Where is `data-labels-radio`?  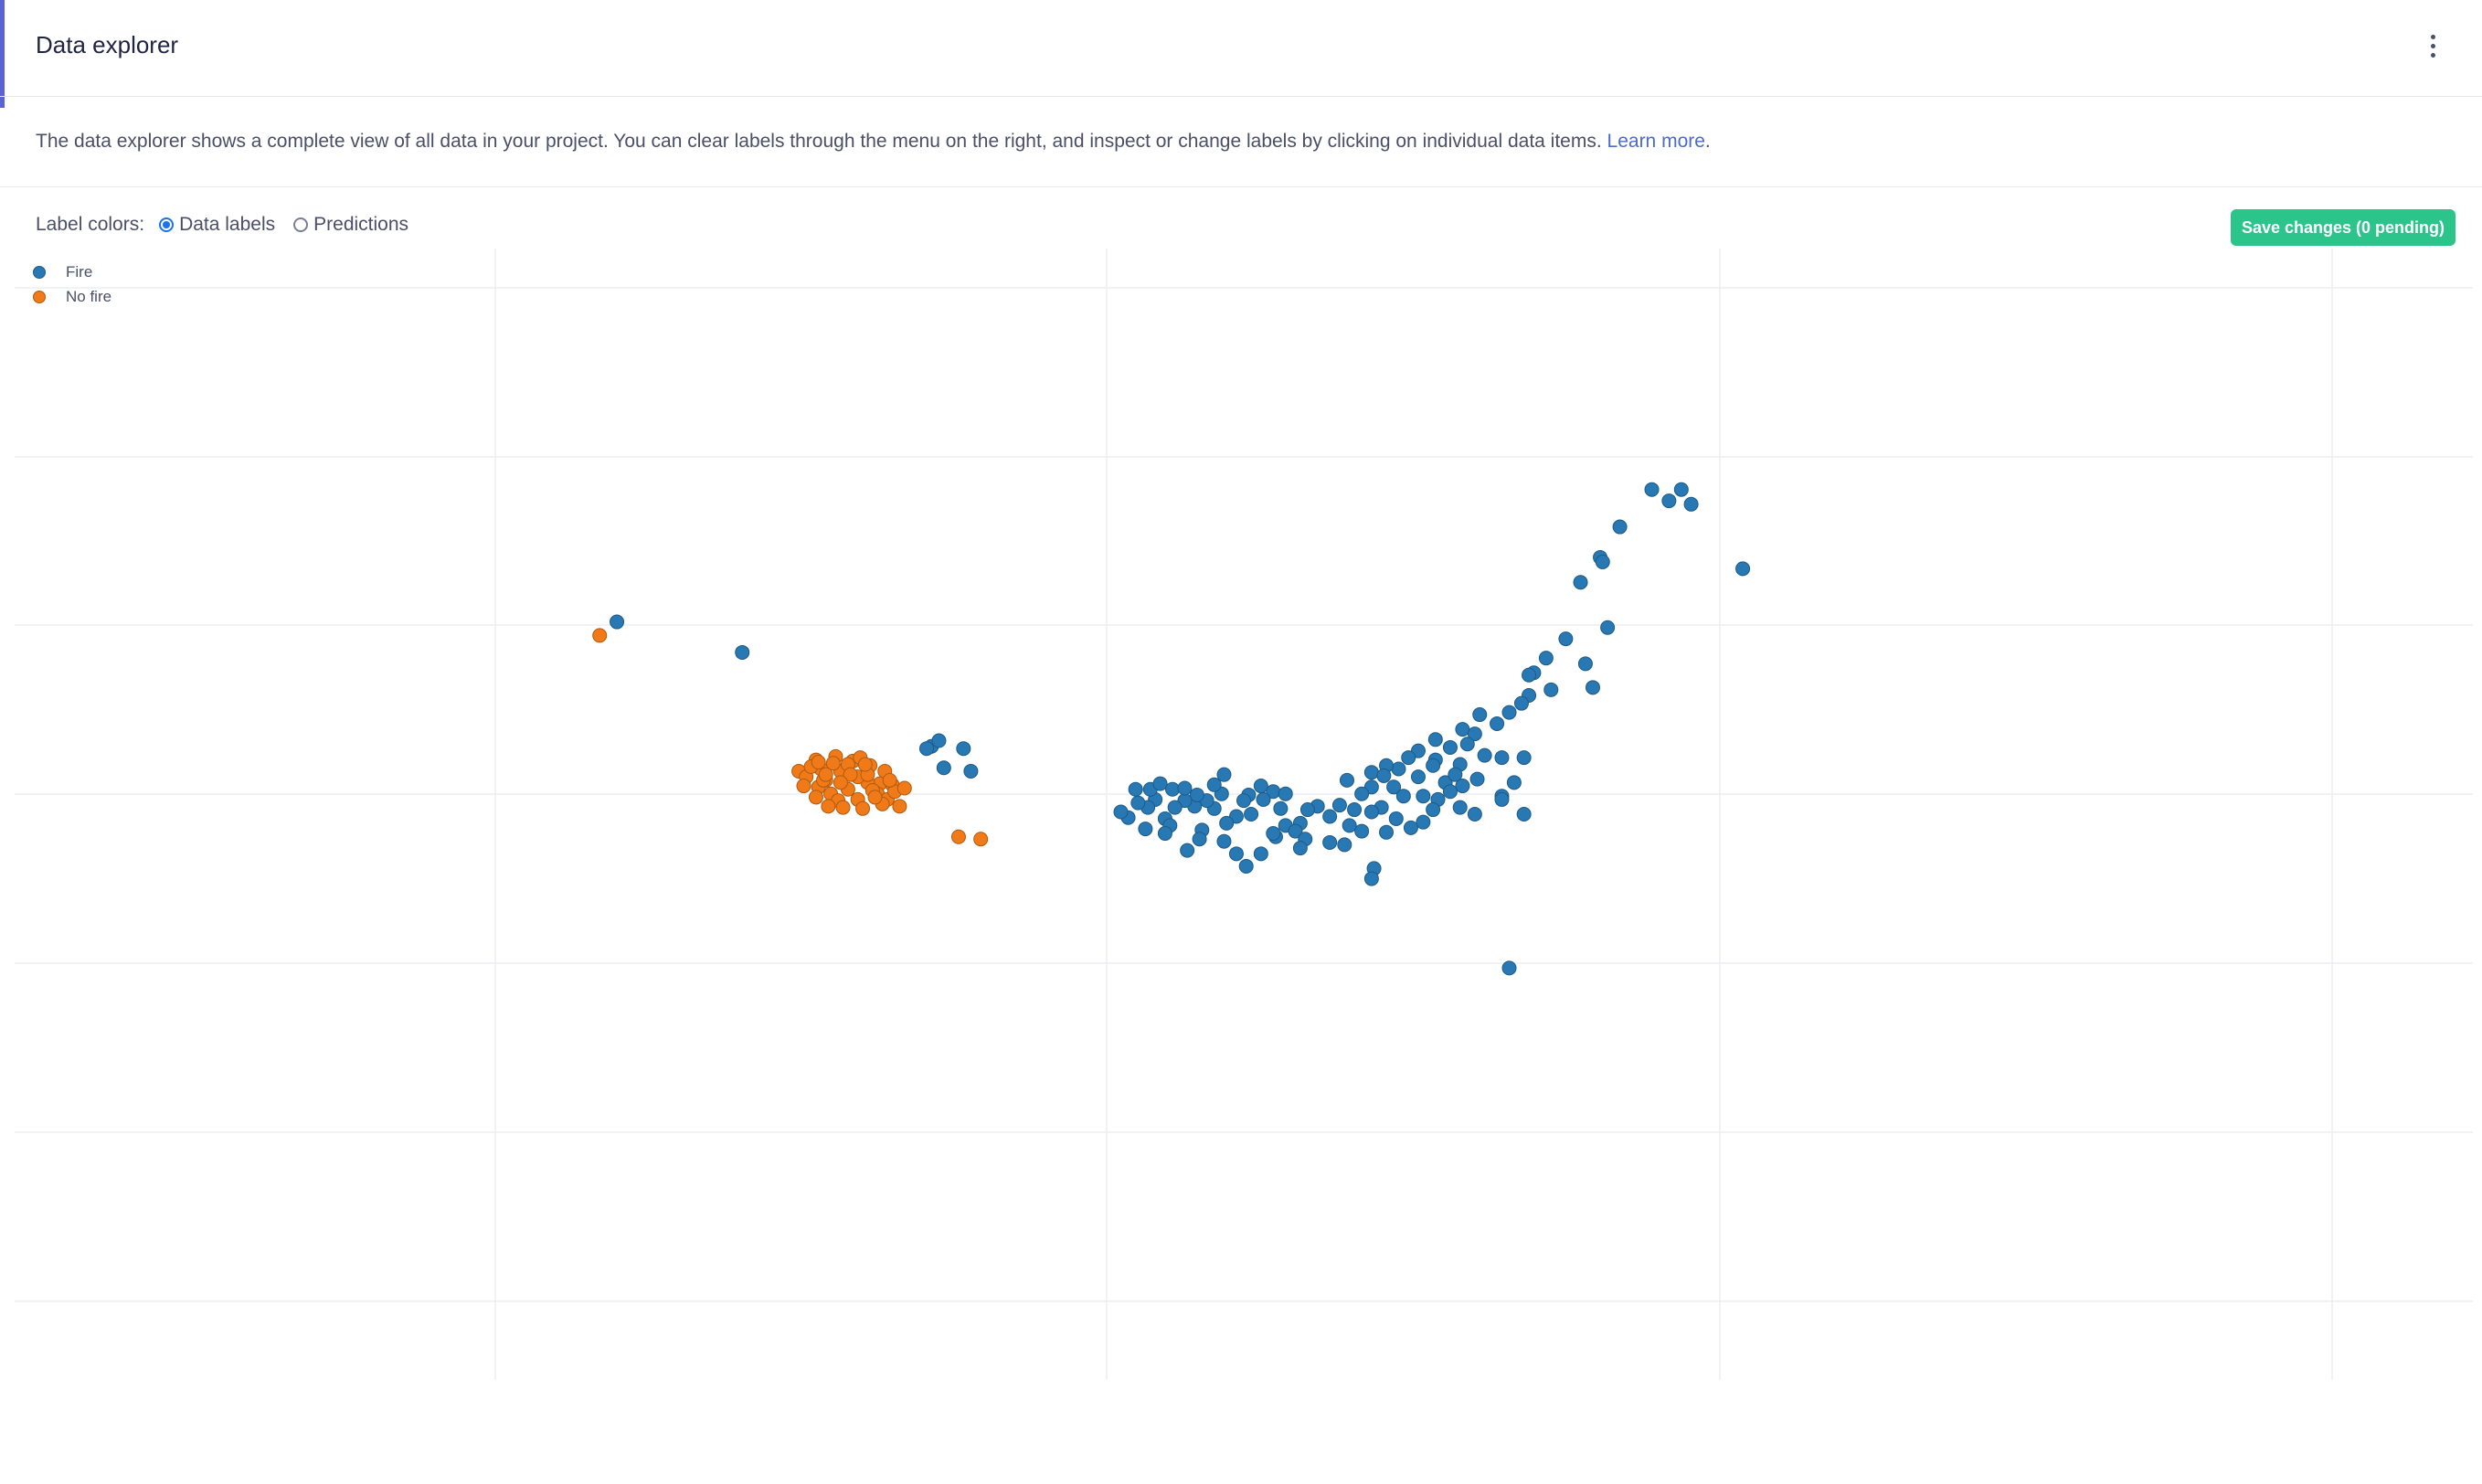 data-labels-radio is located at coordinates (167, 225).